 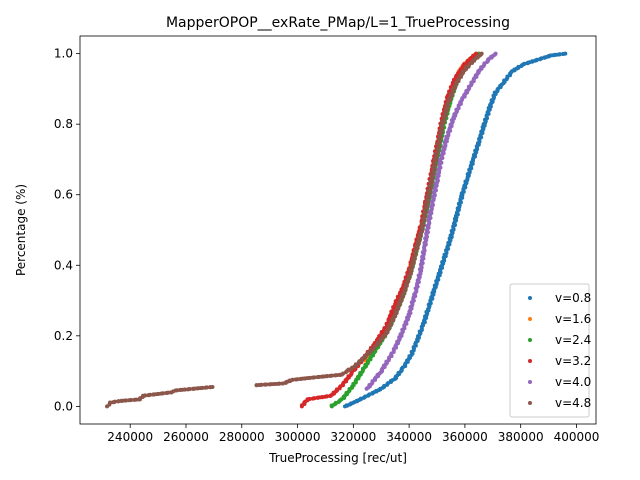 What do you see at coordinates (21, 230) in the screenshot?
I see `y-axis-label: Percentage (%)` at bounding box center [21, 230].